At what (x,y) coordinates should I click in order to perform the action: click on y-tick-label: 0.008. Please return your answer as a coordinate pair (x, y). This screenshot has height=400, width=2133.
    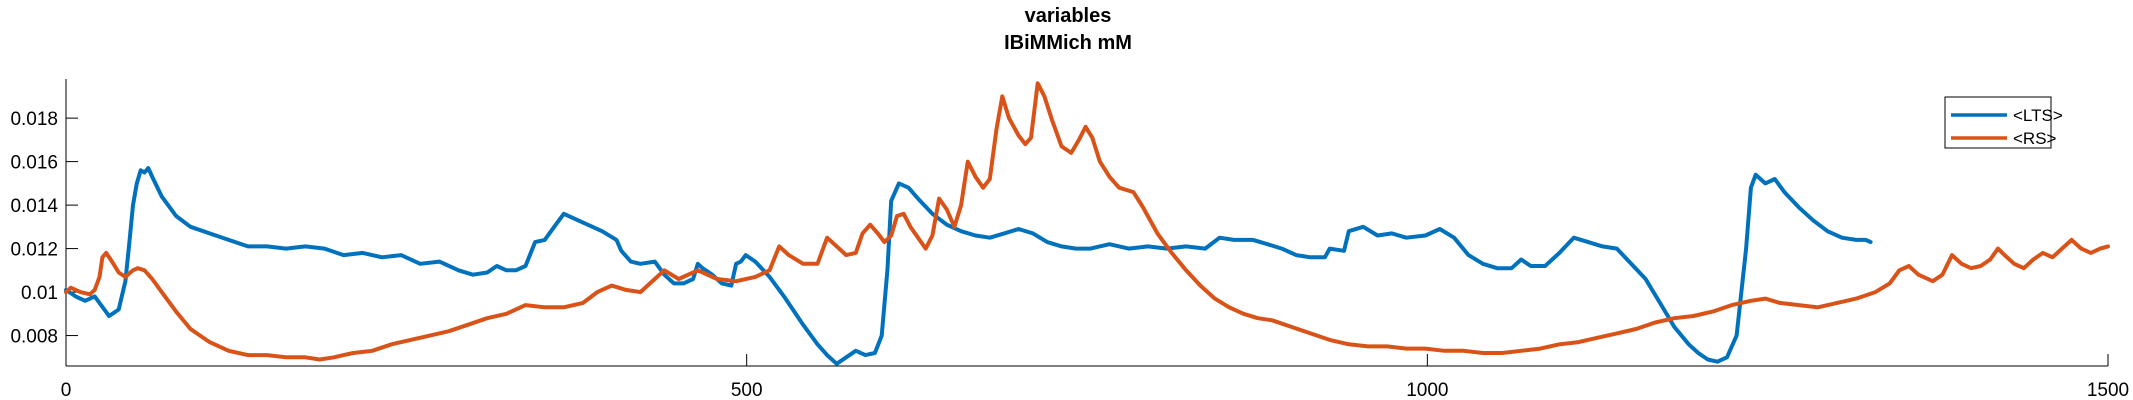
    Looking at the image, I should click on (34, 337).